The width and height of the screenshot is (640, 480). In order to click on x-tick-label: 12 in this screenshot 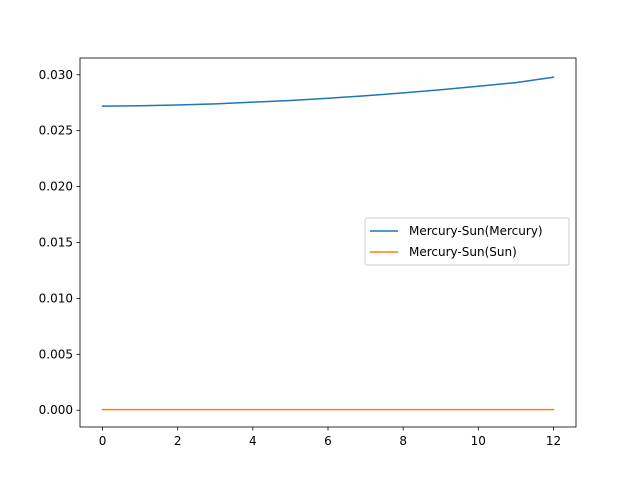, I will do `click(553, 441)`.